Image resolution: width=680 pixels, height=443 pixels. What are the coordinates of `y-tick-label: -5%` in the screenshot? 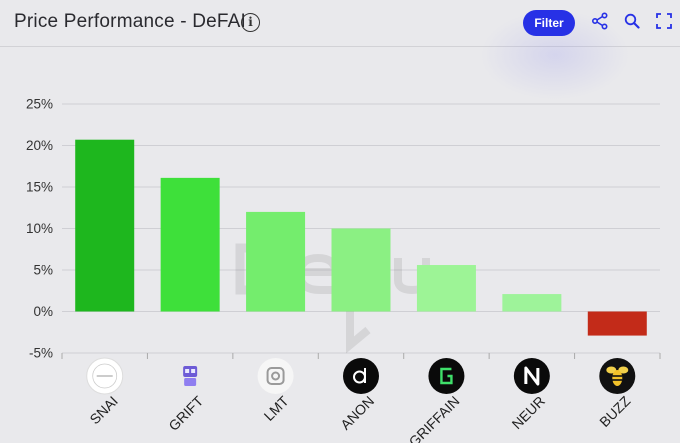 It's located at (41, 353).